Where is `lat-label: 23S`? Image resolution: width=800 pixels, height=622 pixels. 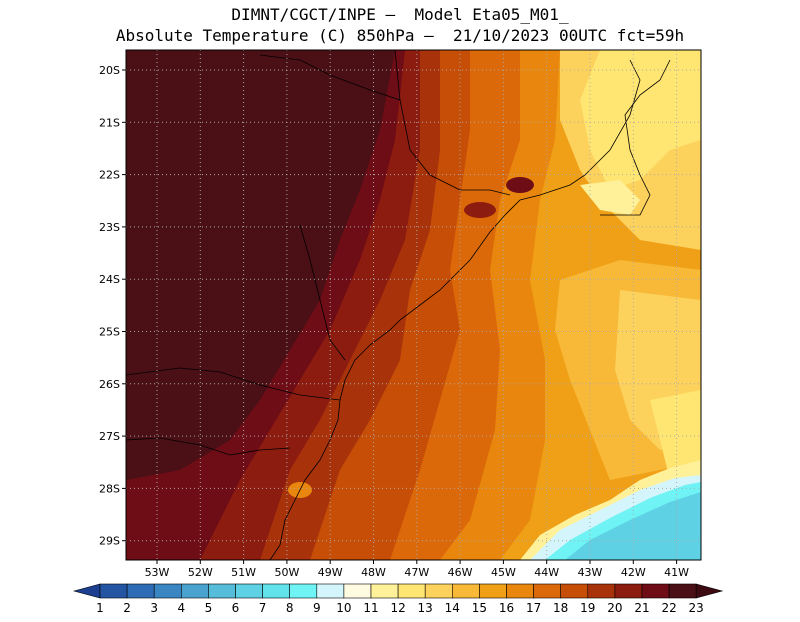
lat-label: 23S is located at coordinates (109, 227).